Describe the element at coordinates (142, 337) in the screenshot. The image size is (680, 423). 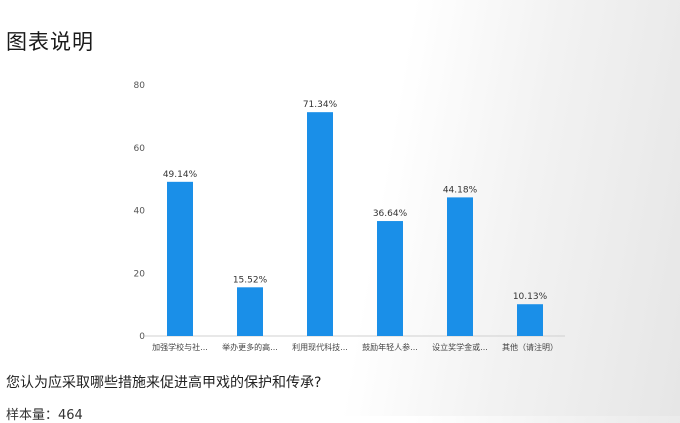
I see `y-tick-label: 0` at that location.